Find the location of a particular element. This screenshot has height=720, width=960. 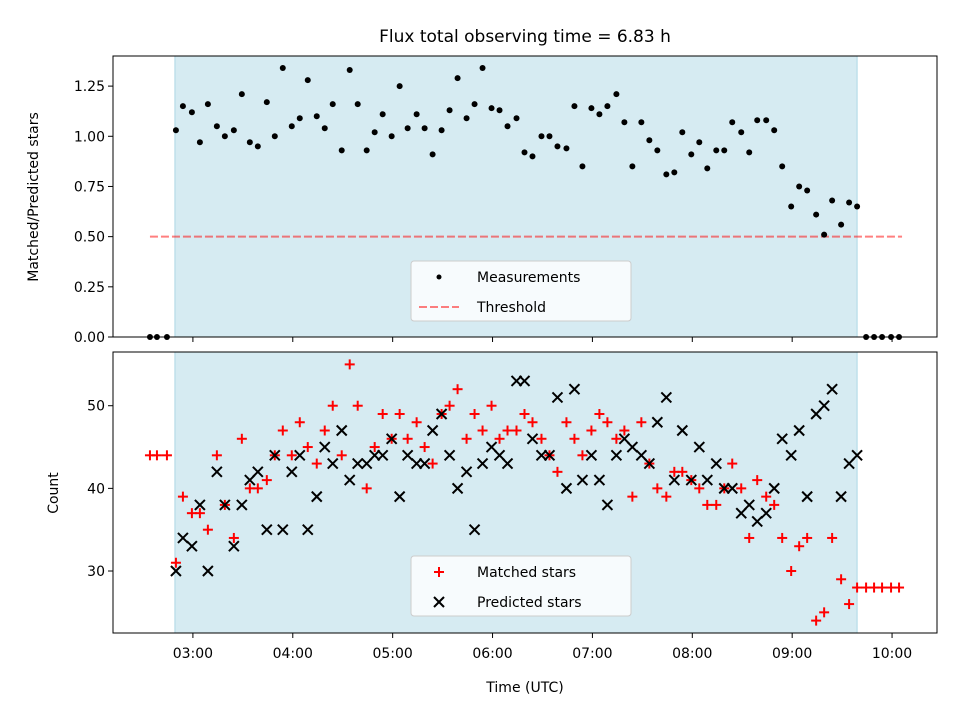

bottom-y-axis-label: Count is located at coordinates (54, 493).